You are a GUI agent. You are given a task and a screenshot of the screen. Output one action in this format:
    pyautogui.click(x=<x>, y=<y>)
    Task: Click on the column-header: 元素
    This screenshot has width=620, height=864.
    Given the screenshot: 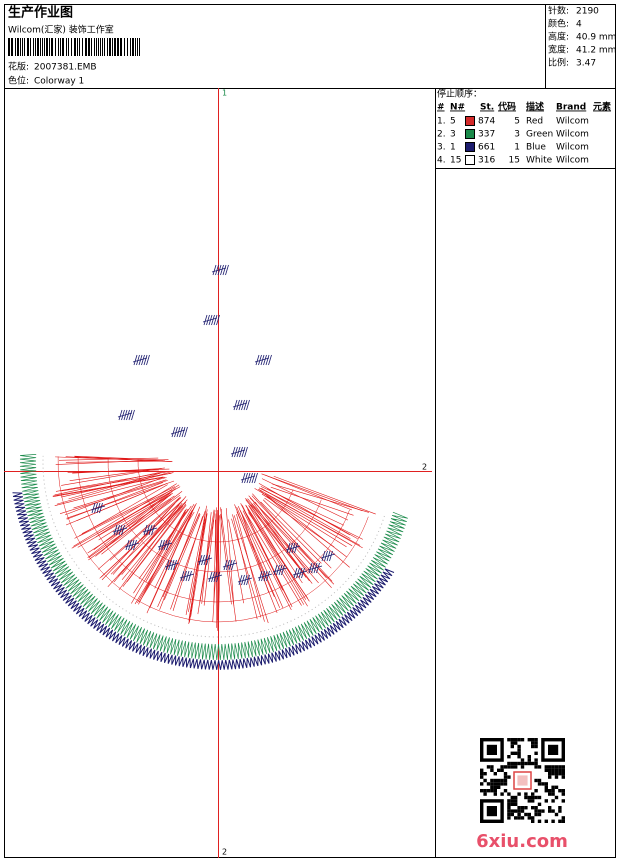 What is the action you would take?
    pyautogui.click(x=602, y=107)
    